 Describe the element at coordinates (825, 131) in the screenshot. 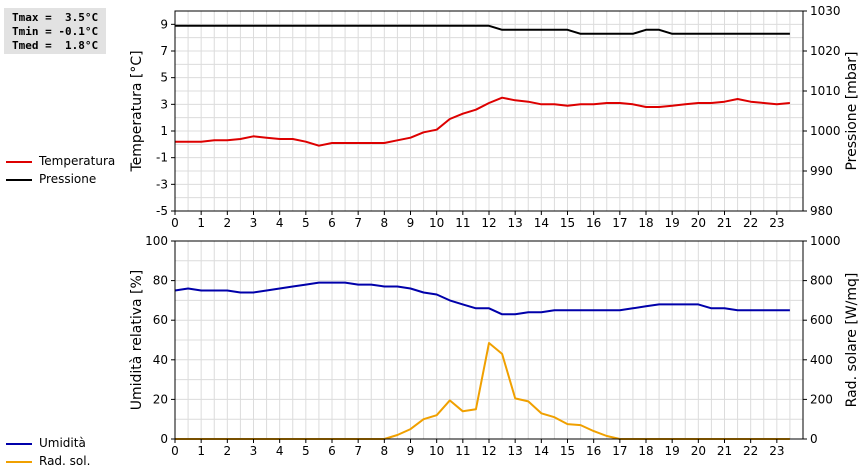

I see `chart1-y2-tick-label: 1000` at that location.